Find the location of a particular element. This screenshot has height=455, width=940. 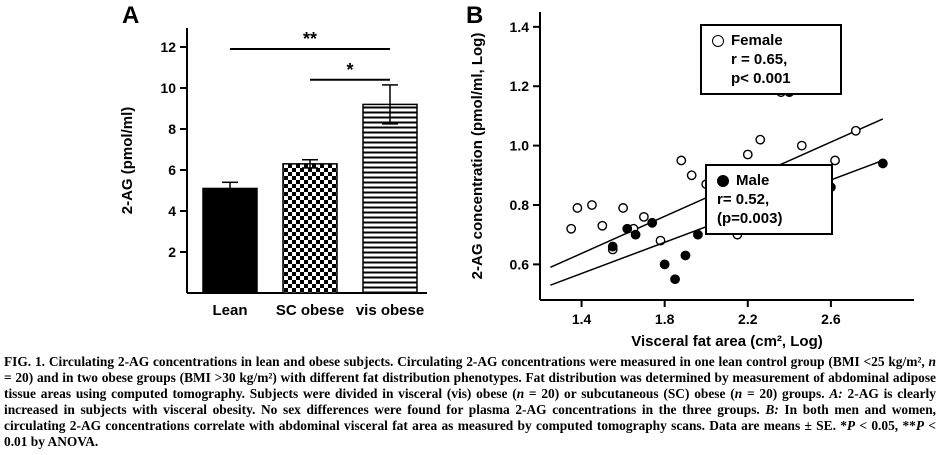

y-tick-label: 12 is located at coordinates (168, 47).